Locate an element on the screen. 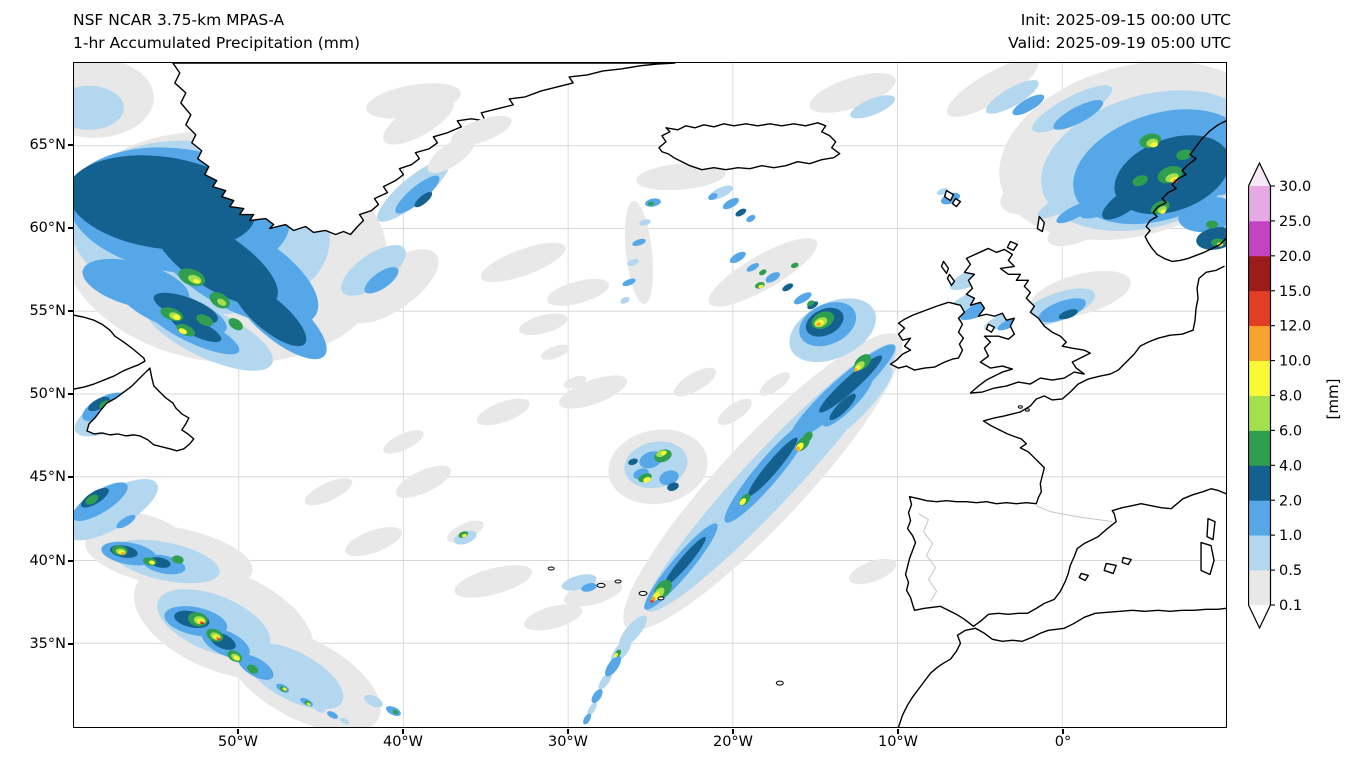 The image size is (1366, 770). colorbar-tick-label: 4.0 is located at coordinates (1290, 466).